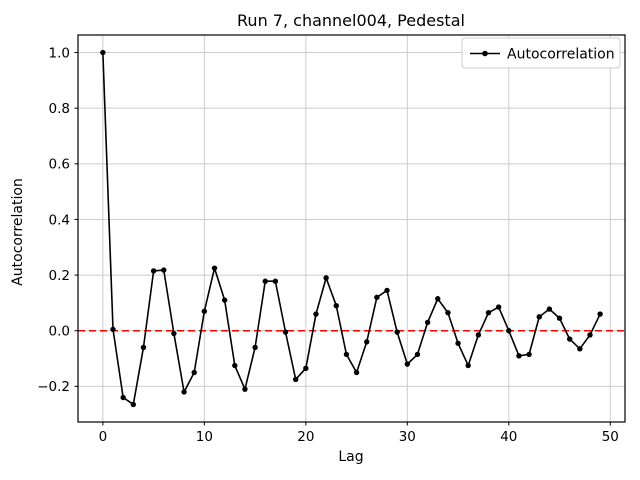  Describe the element at coordinates (350, 457) in the screenshot. I see `x-axis-label: Lag` at that location.